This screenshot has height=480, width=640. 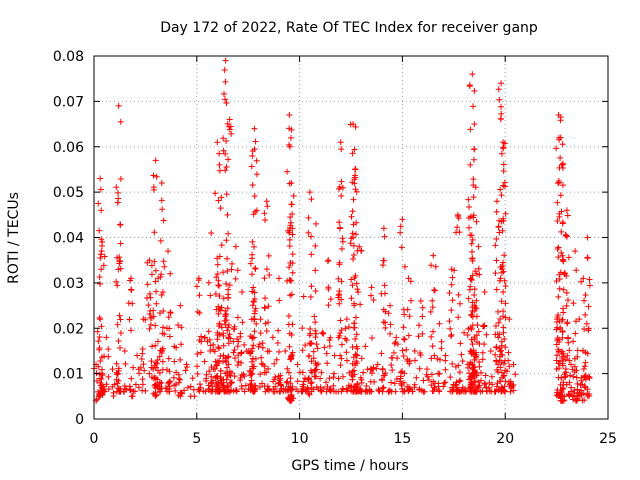 I want to click on x-tick-label: 5, so click(x=196, y=439).